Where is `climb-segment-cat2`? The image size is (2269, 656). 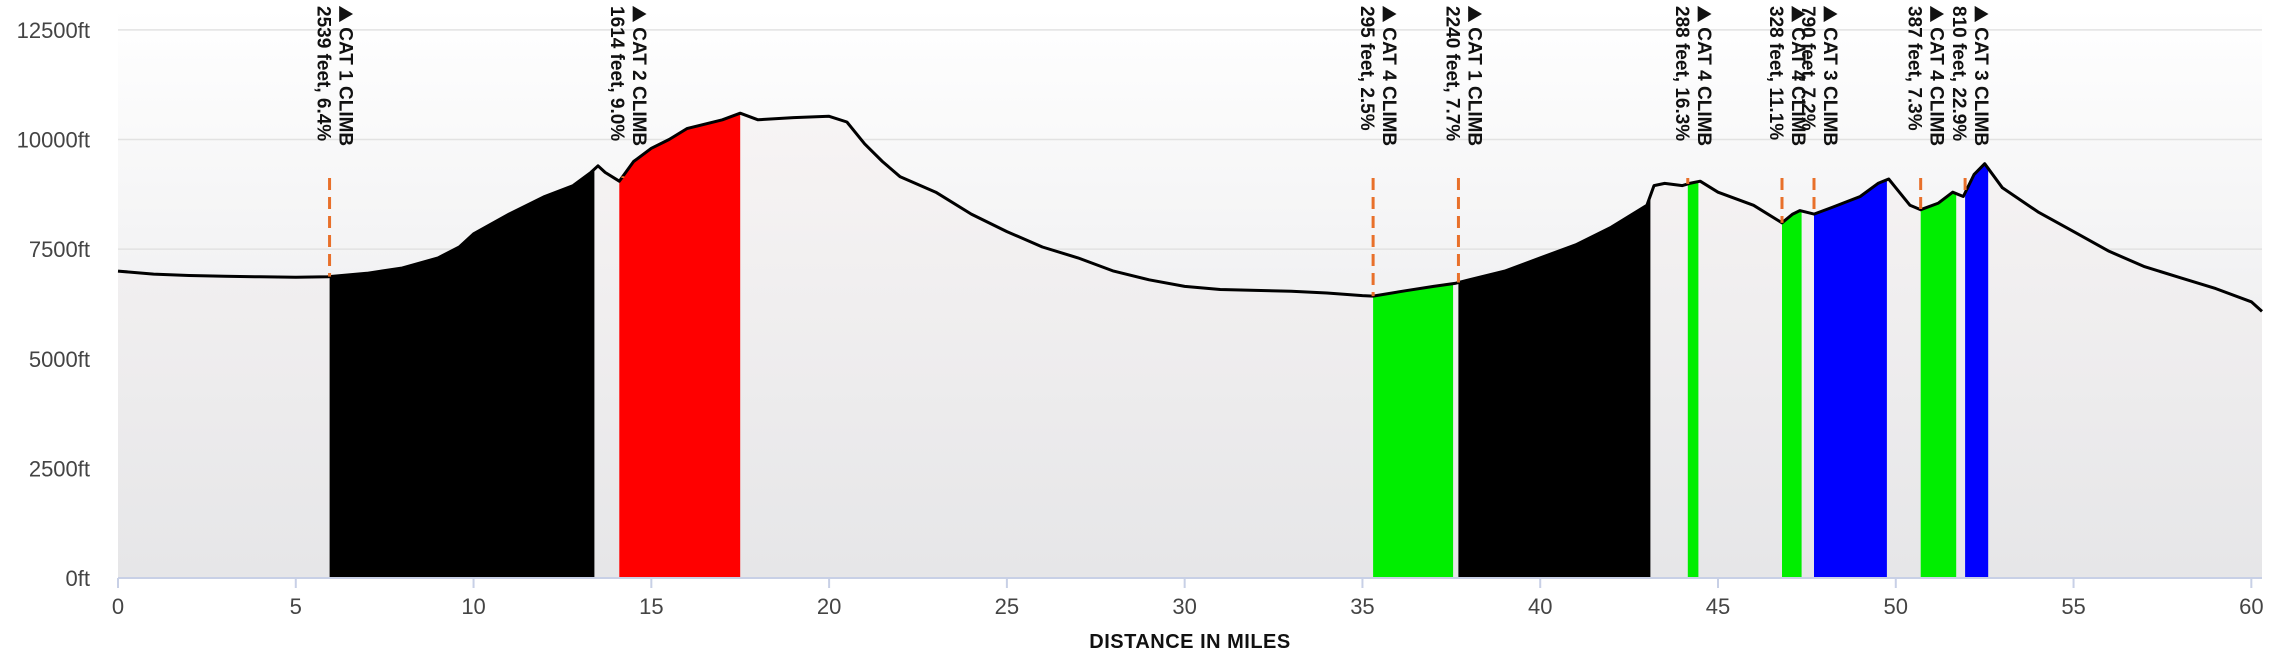
climb-segment-cat2 is located at coordinates (680, 345).